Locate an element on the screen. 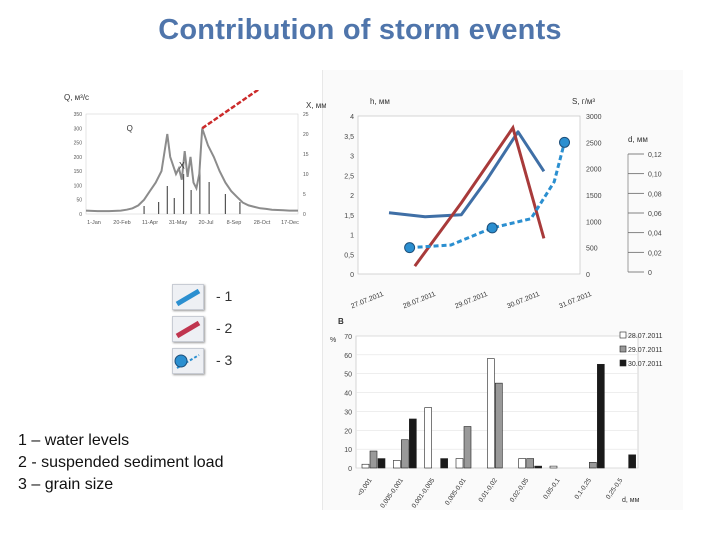 Image resolution: width=720 pixels, height=540 pixels. storm-x-tick: 28.07.2011 is located at coordinates (419, 300).